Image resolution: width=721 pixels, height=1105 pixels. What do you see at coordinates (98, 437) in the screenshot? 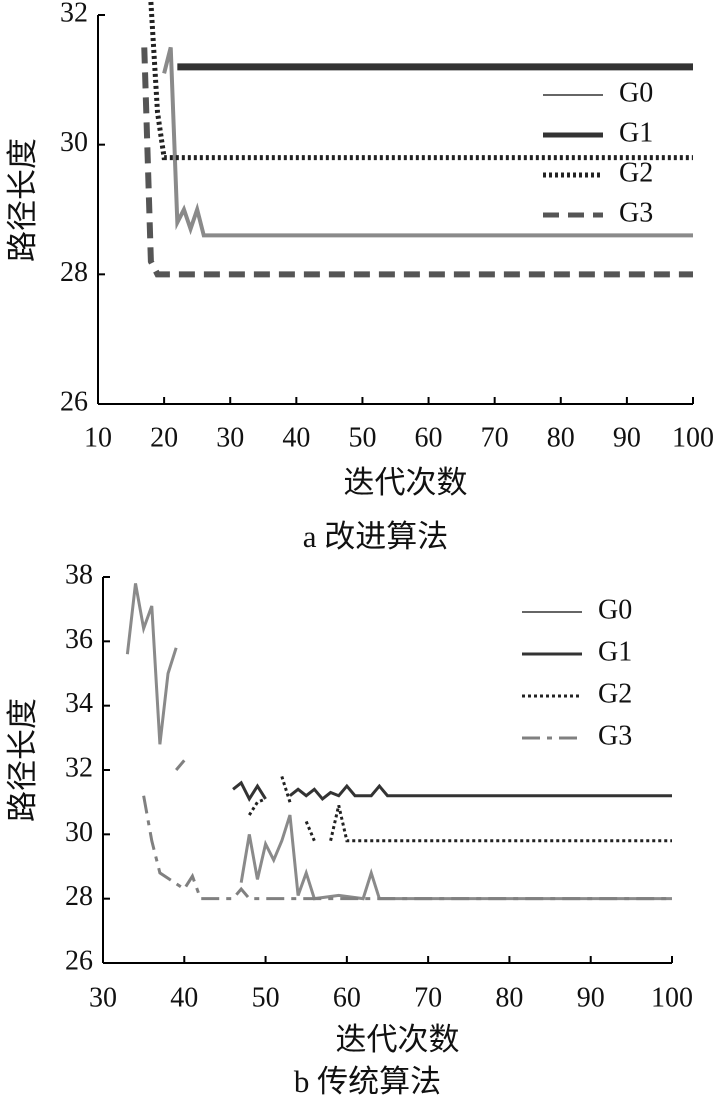
I see `x-tick-label: 10` at bounding box center [98, 437].